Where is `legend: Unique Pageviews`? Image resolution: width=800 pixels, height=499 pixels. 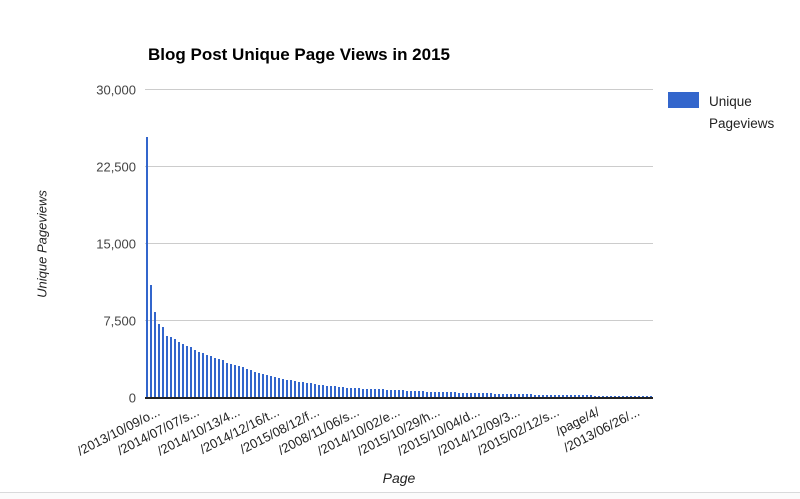
legend: Unique Pageviews is located at coordinates (727, 113).